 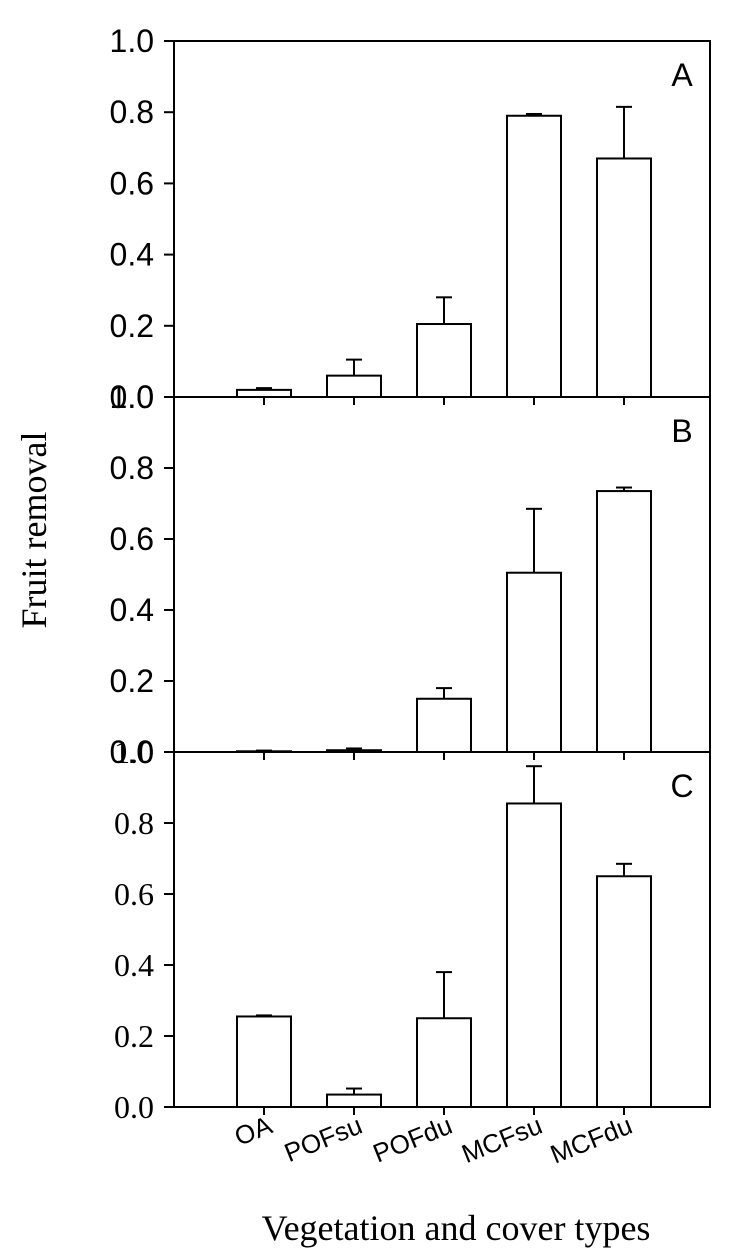 What do you see at coordinates (34, 530) in the screenshot?
I see `y-axis-title: Fruit removal` at bounding box center [34, 530].